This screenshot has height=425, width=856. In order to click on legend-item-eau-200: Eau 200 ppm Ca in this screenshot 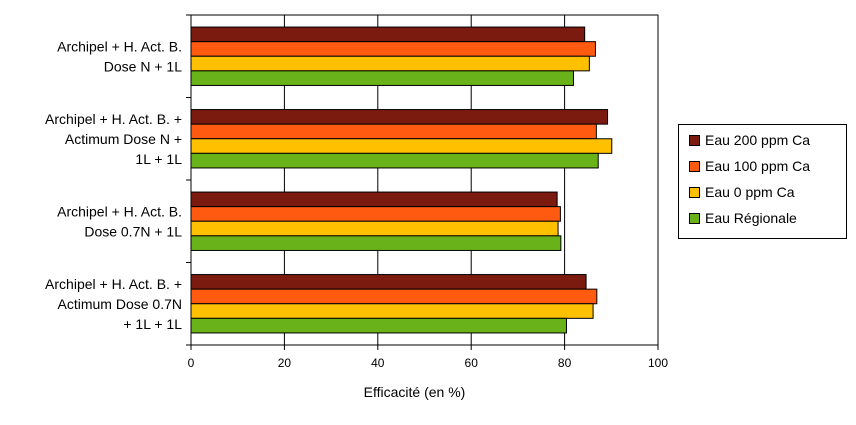, I will do `click(749, 140)`.